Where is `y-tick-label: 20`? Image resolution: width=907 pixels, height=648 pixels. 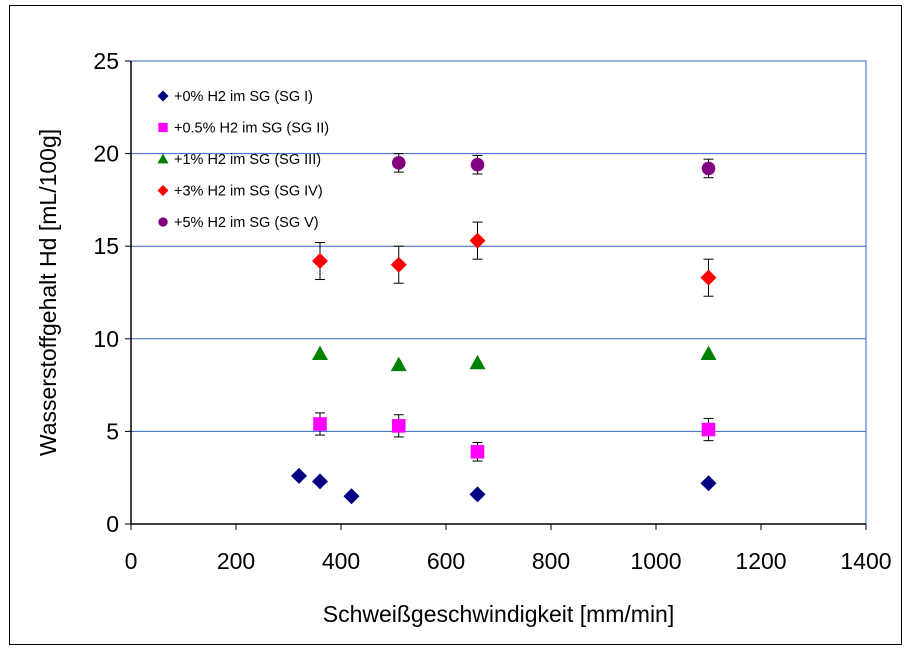
y-tick-label: 20 is located at coordinates (106, 154).